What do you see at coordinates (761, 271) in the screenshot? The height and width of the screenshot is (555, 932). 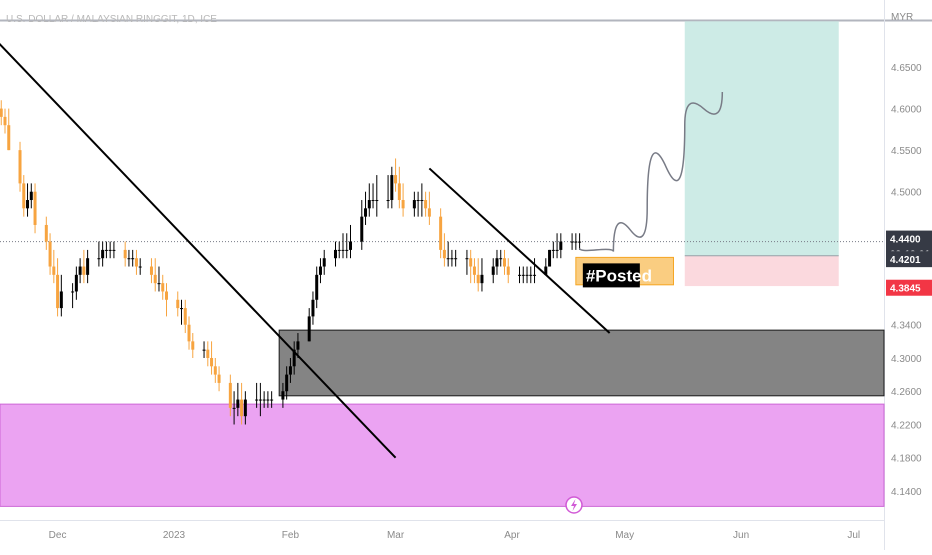 I see `loss-zone` at bounding box center [761, 271].